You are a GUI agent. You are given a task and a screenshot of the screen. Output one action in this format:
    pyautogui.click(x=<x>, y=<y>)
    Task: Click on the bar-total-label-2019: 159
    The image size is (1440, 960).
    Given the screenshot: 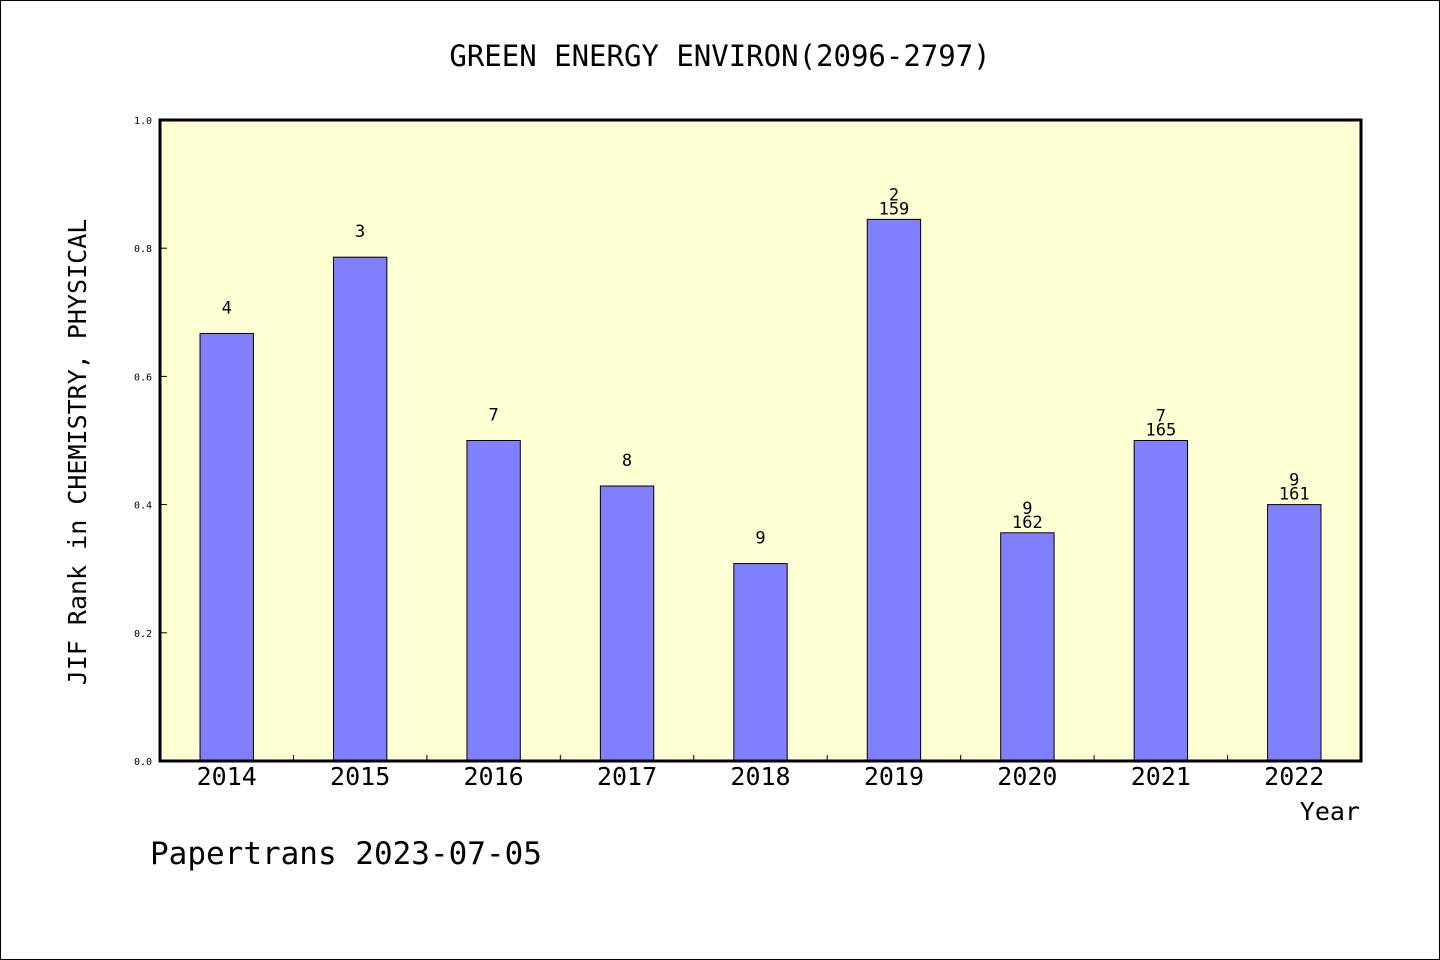 What is the action you would take?
    pyautogui.click(x=894, y=209)
    